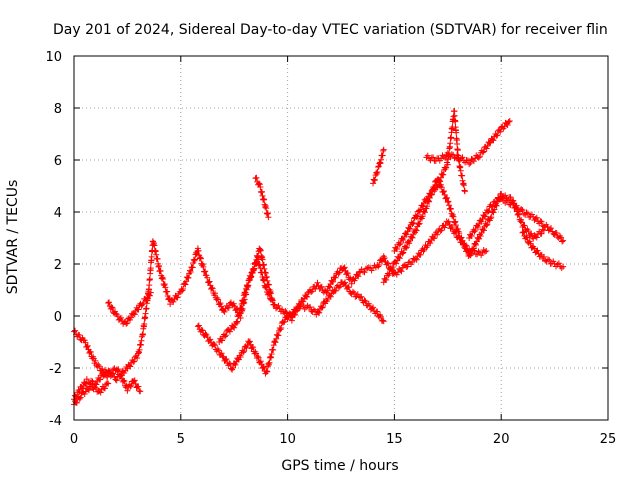 The width and height of the screenshot is (640, 480). Describe the element at coordinates (74, 439) in the screenshot. I see `x-tick-label: 0` at that location.